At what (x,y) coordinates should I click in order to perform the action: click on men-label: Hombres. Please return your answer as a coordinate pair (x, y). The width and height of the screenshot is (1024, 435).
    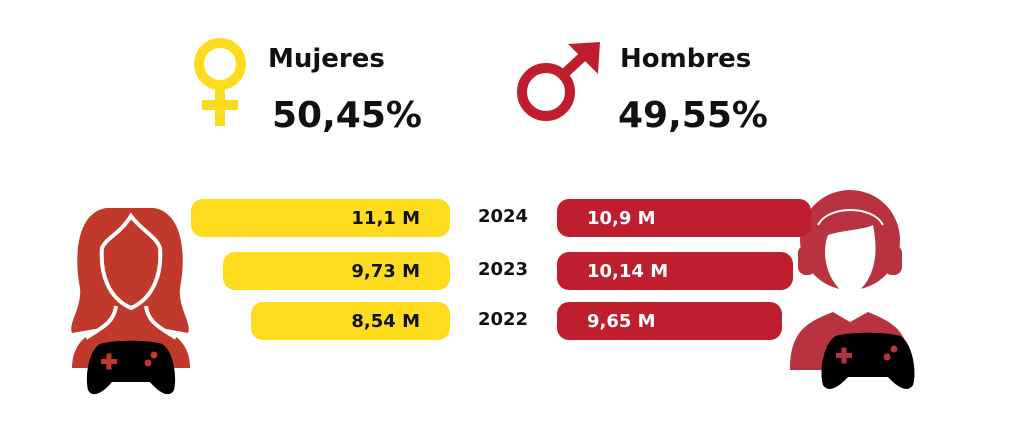
    Looking at the image, I should click on (686, 59).